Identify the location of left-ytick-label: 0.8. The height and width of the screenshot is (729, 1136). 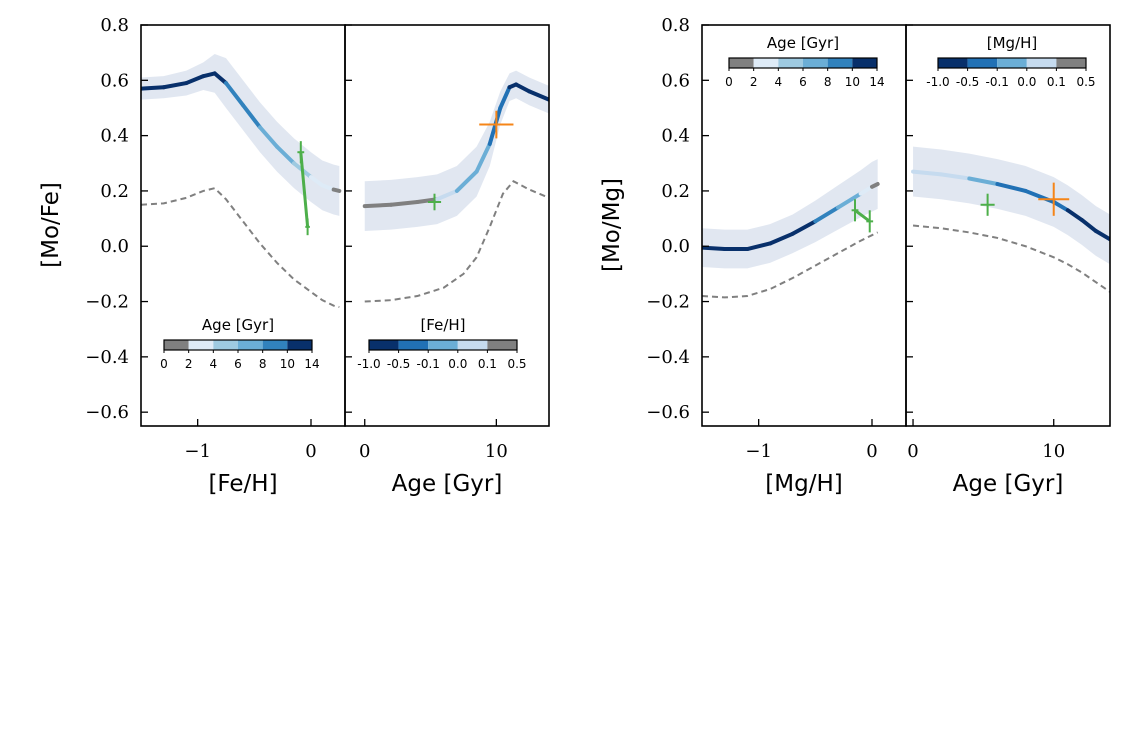
(114, 25).